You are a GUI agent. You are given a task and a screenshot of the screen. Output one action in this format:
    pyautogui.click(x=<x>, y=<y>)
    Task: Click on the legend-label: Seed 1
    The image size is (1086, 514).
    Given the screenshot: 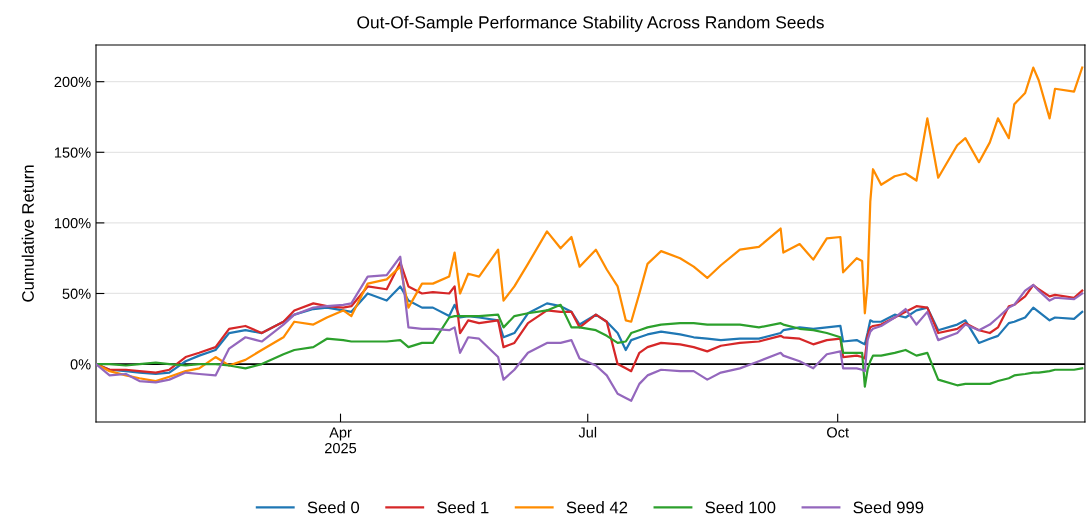 What is the action you would take?
    pyautogui.click(x=463, y=507)
    